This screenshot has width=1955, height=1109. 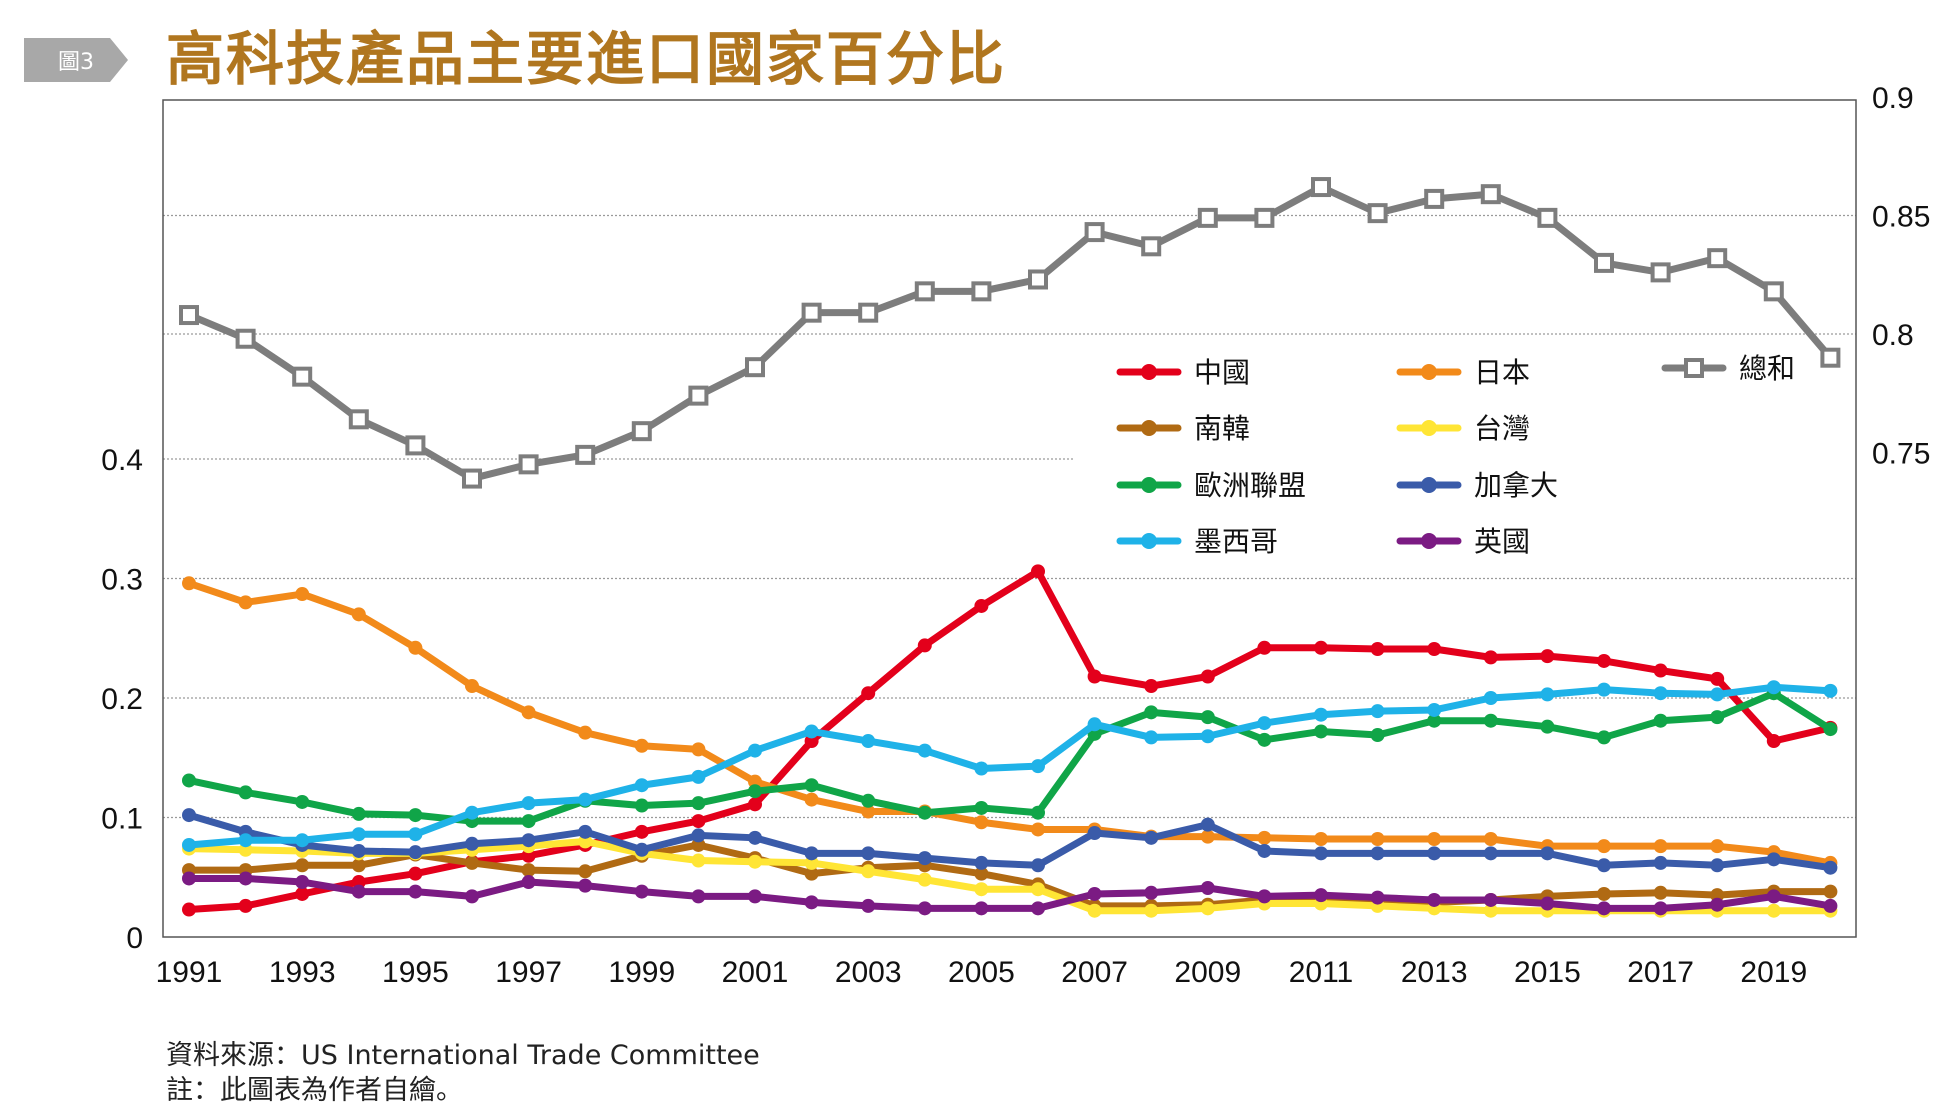 What do you see at coordinates (1773, 972) in the screenshot?
I see `x-tick-label: 2019` at bounding box center [1773, 972].